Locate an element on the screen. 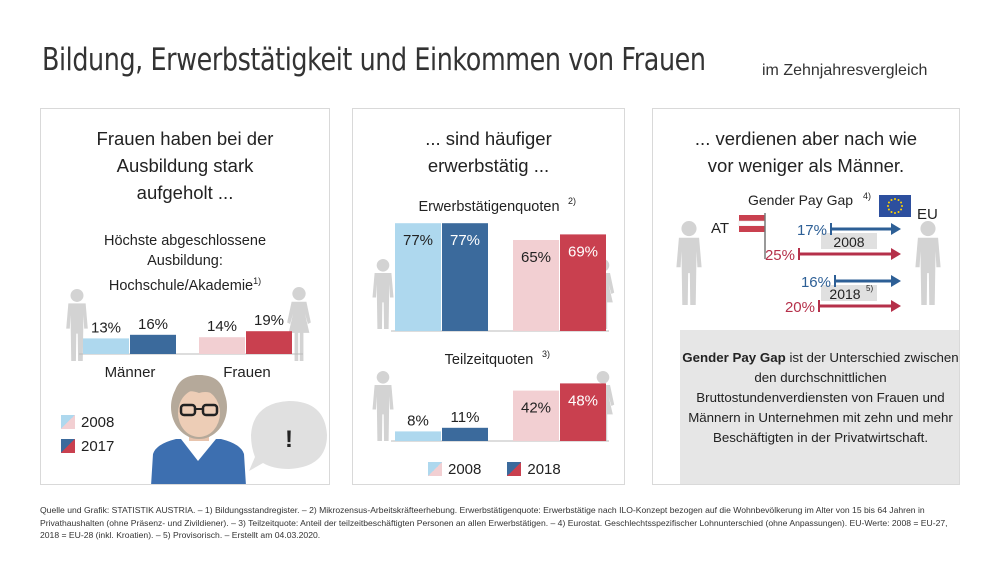 The height and width of the screenshot is (567, 1000). bar-teilzeit-männer-2008 is located at coordinates (418, 436).